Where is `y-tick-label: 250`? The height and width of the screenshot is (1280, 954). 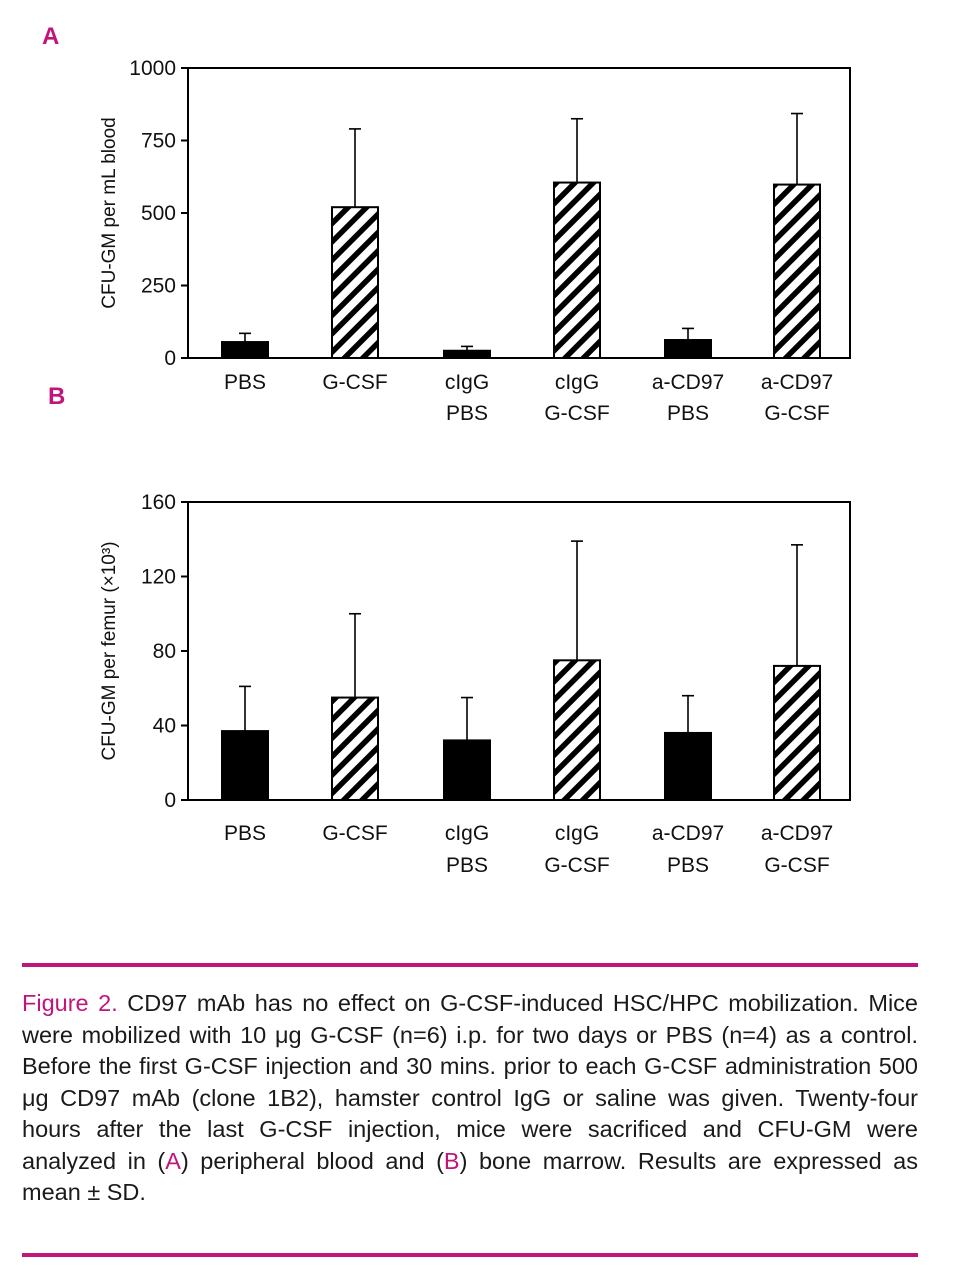 y-tick-label: 250 is located at coordinates (158, 286).